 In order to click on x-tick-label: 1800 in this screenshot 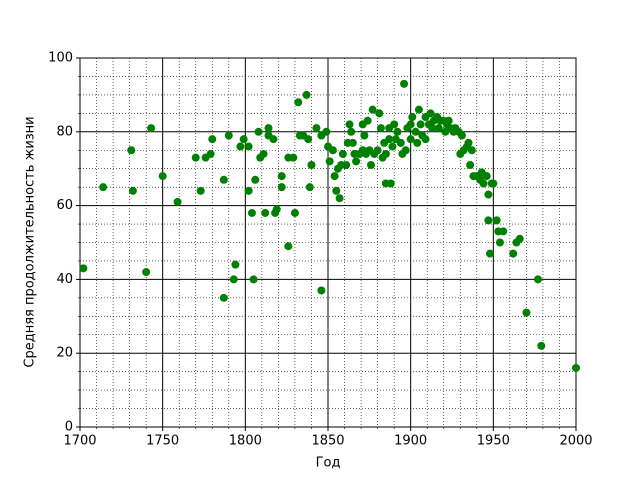, I will do `click(245, 441)`.